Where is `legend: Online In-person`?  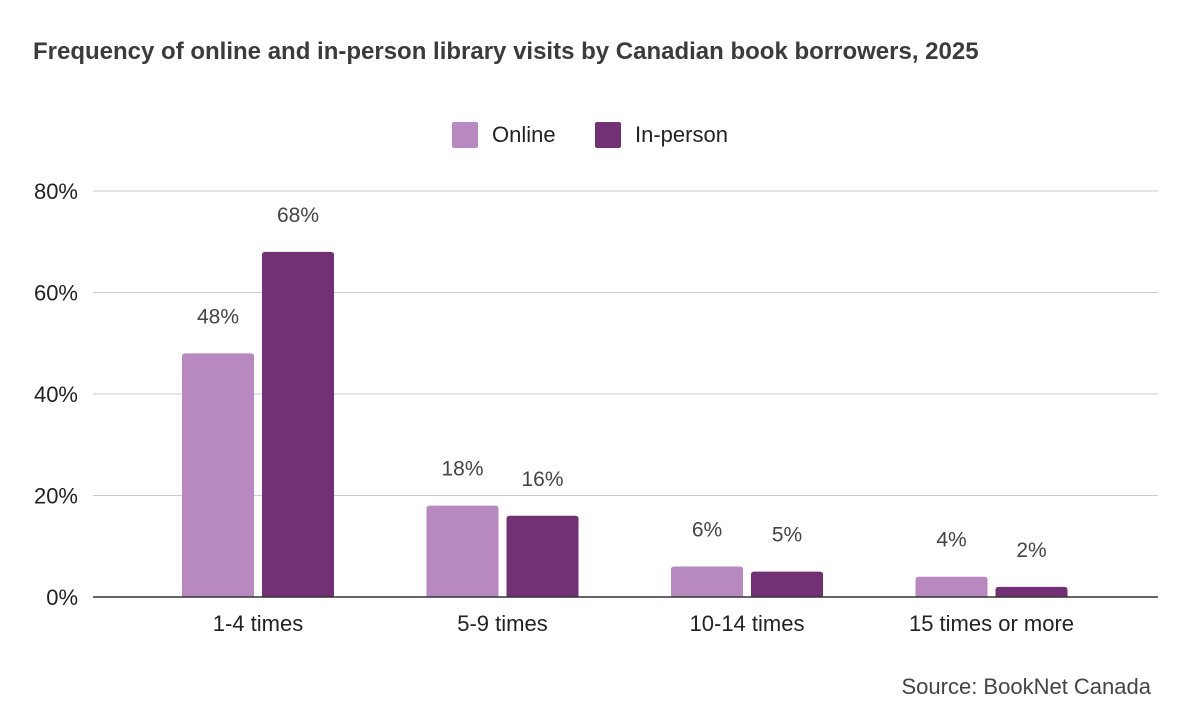 legend: Online In-person is located at coordinates (593, 138).